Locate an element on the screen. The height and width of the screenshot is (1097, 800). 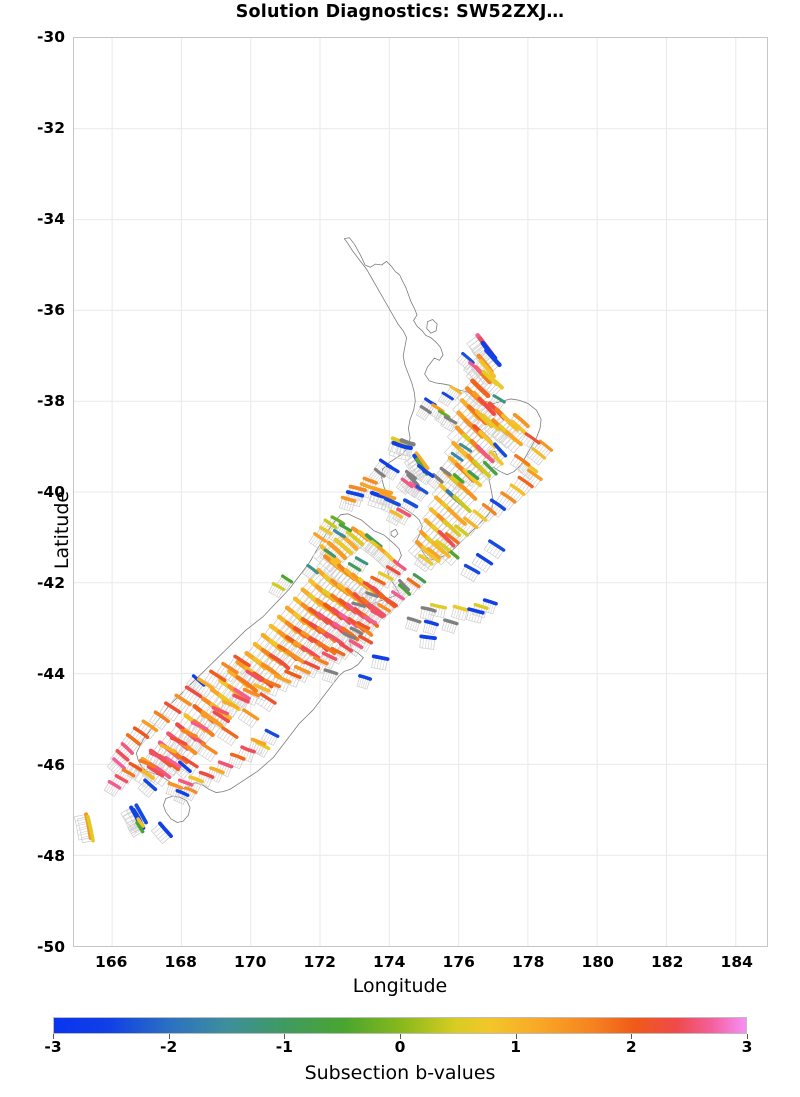
x-tick-label: 176 is located at coordinates (458, 962).